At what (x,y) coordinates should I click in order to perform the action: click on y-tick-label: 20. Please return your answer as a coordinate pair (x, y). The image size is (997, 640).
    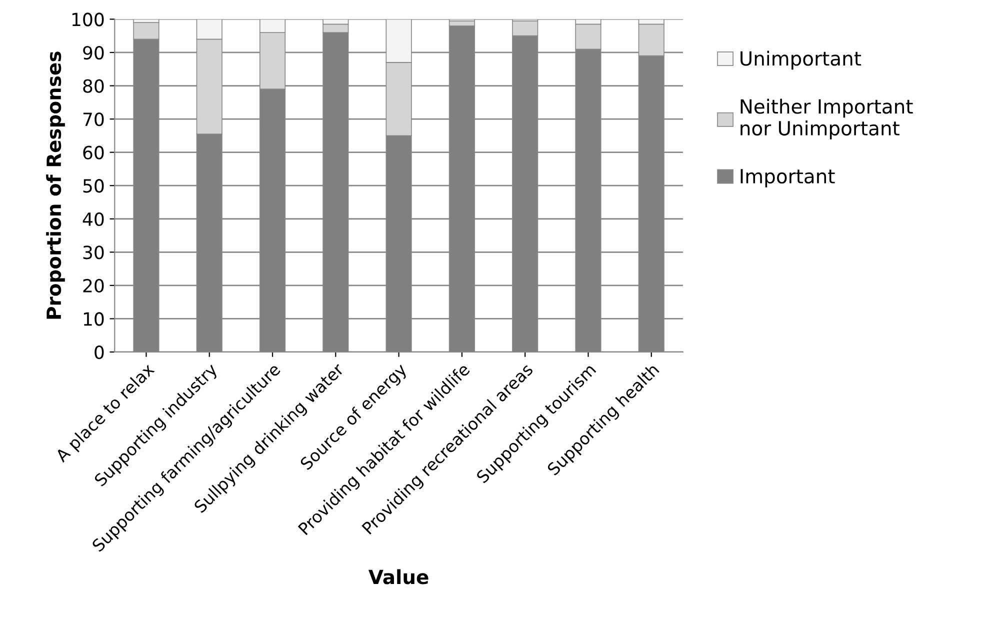
    Looking at the image, I should click on (93, 285).